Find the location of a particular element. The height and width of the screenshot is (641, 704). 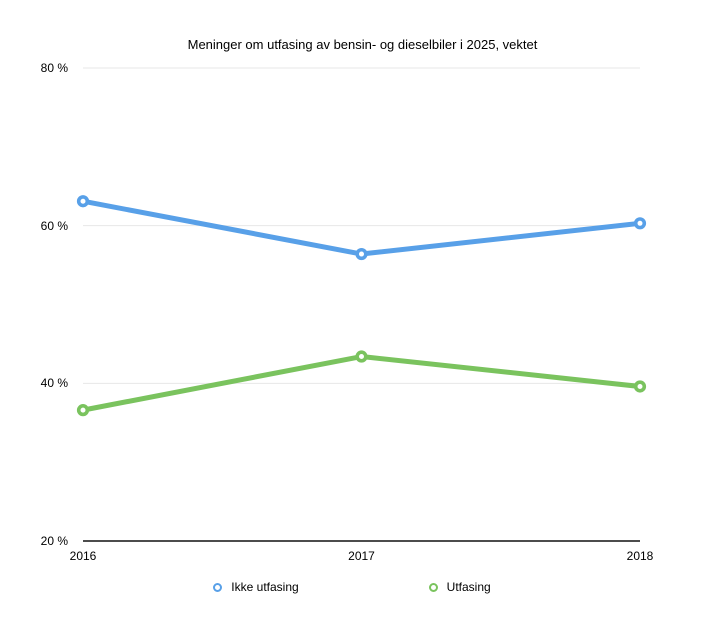

y-axis-label: 60 % is located at coordinates (54, 225).